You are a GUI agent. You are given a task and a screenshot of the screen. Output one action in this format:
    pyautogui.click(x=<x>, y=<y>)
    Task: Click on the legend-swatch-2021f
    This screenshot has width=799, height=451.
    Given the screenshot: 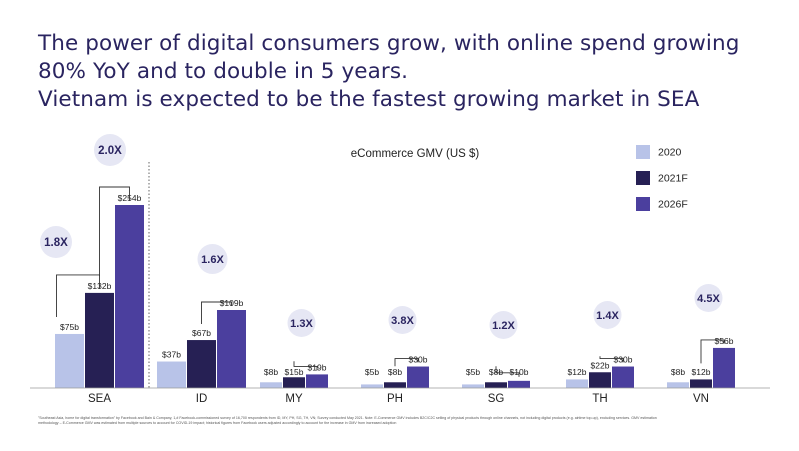 What is the action you would take?
    pyautogui.click(x=643, y=178)
    